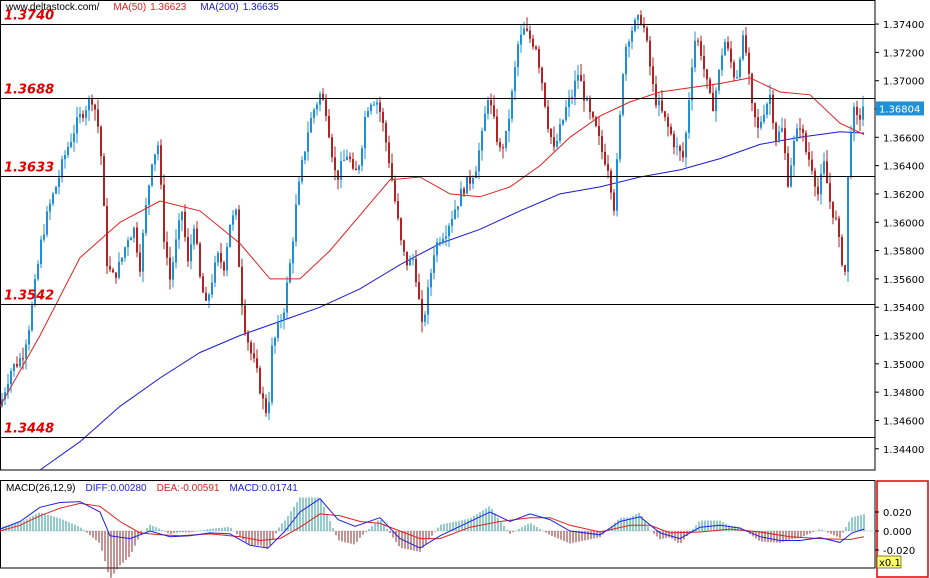 The height and width of the screenshot is (578, 930). What do you see at coordinates (903, 195) in the screenshot?
I see `price-tick-label: 1.36200` at bounding box center [903, 195].